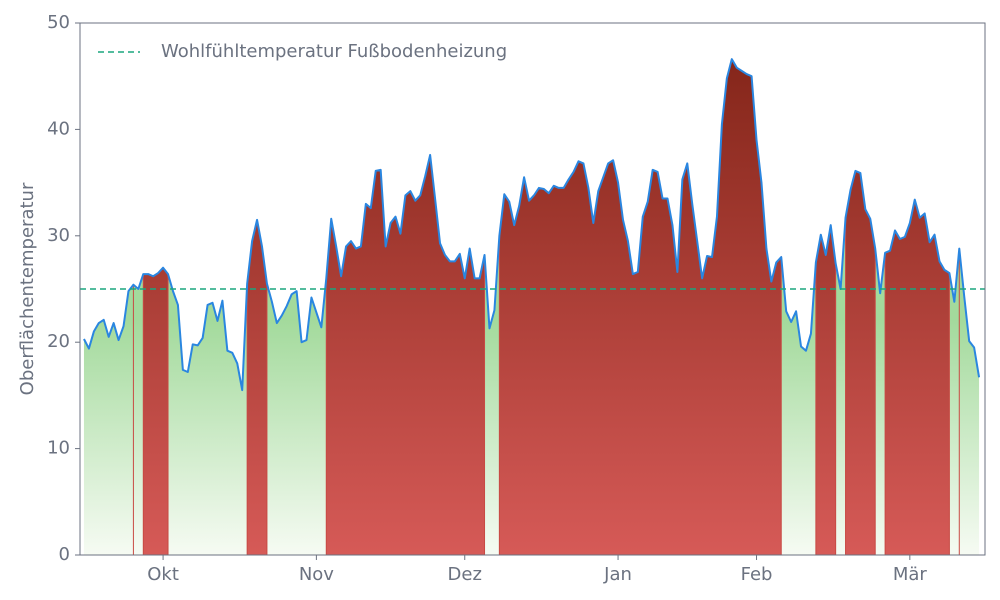 The image size is (1000, 600). I want to click on y-axis-label: Oberflächentemperatur, so click(27, 288).